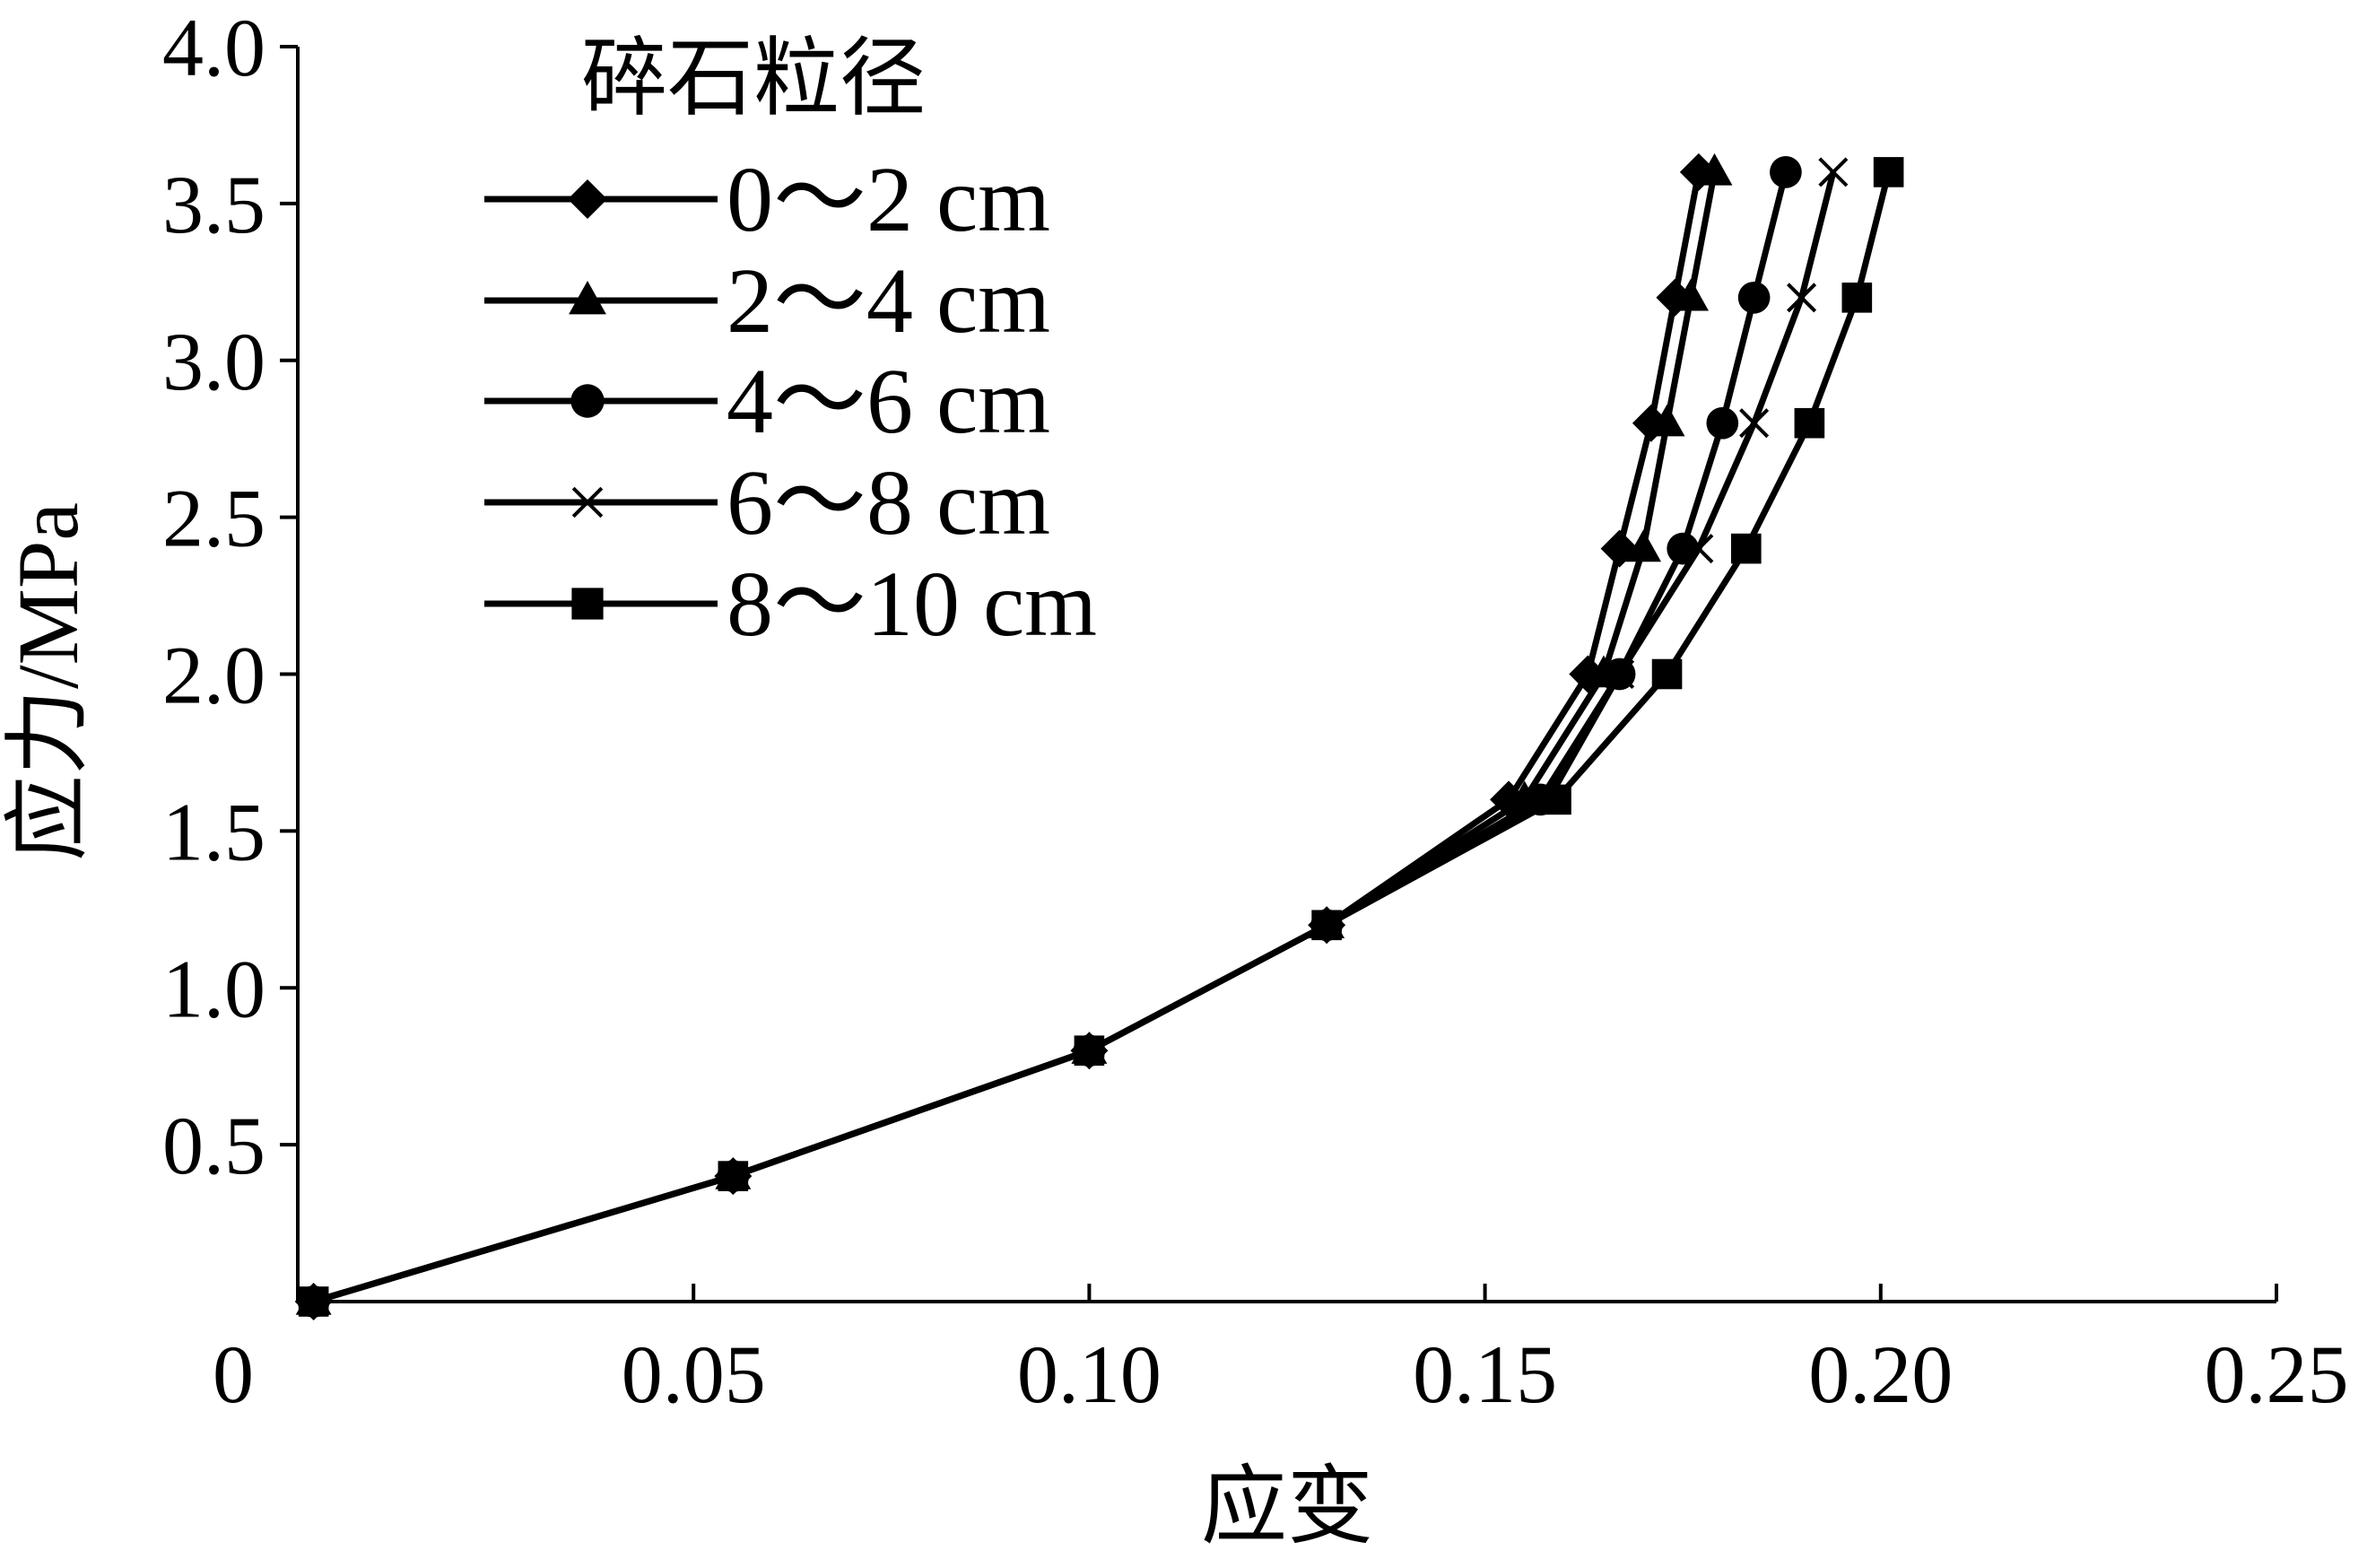 This screenshot has width=2376, height=1568. I want to click on y-tick-label: 0.5, so click(213, 1146).